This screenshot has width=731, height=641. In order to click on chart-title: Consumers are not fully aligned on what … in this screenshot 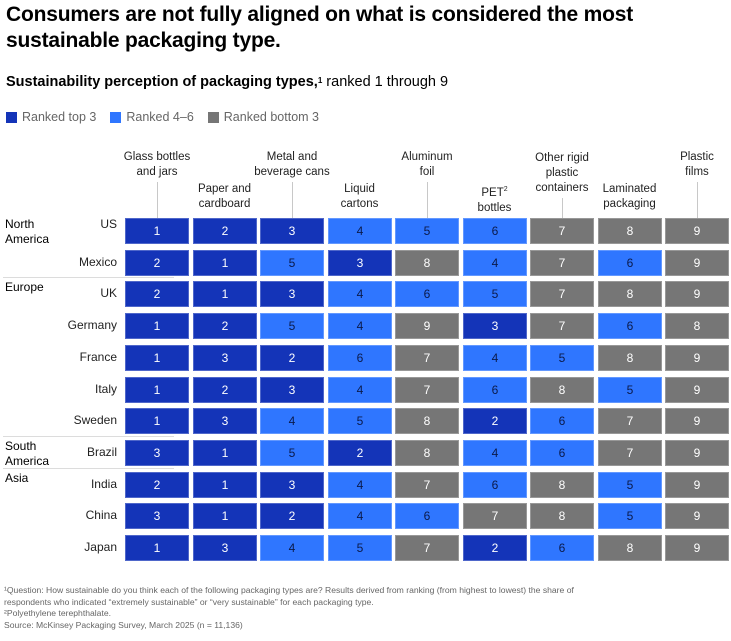, I will do `click(320, 27)`.